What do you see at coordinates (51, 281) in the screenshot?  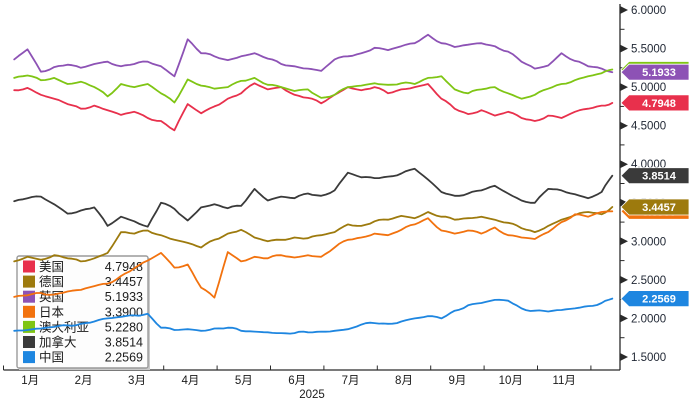 I see `legend-label-germany: 德国` at bounding box center [51, 281].